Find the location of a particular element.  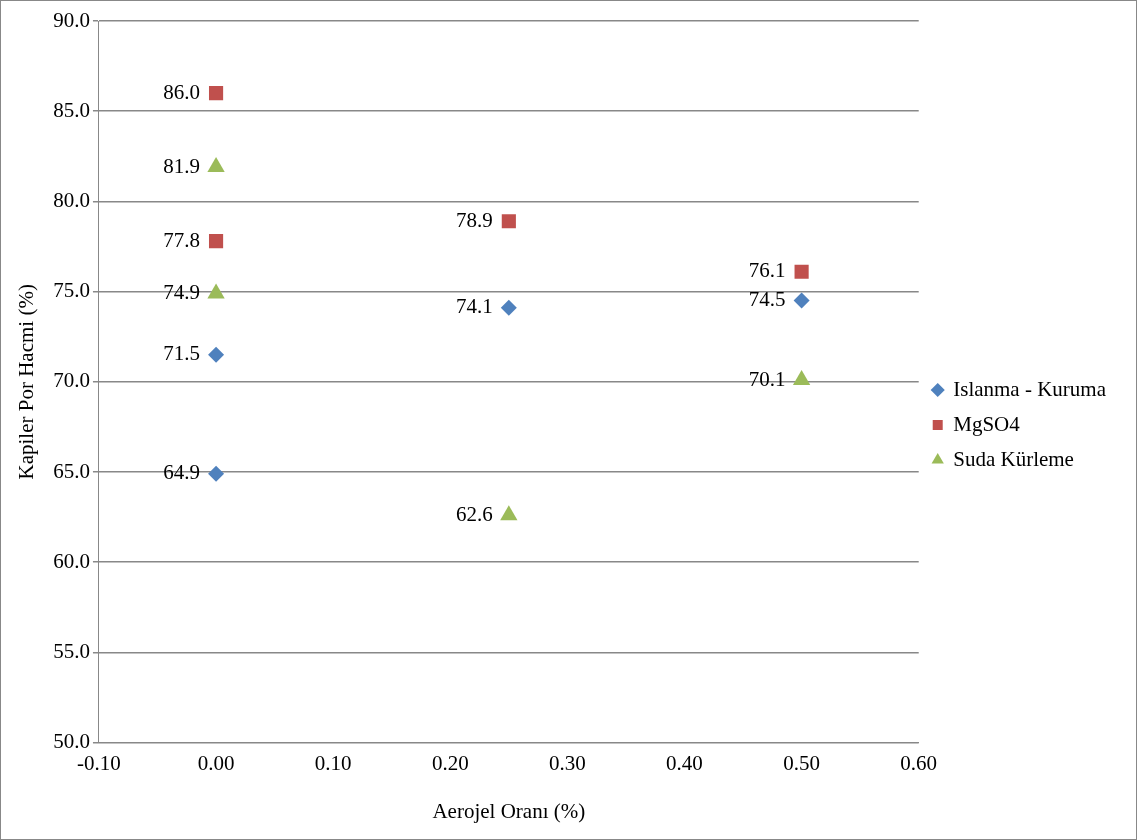

x-tick-label: 0.50 is located at coordinates (801, 762).